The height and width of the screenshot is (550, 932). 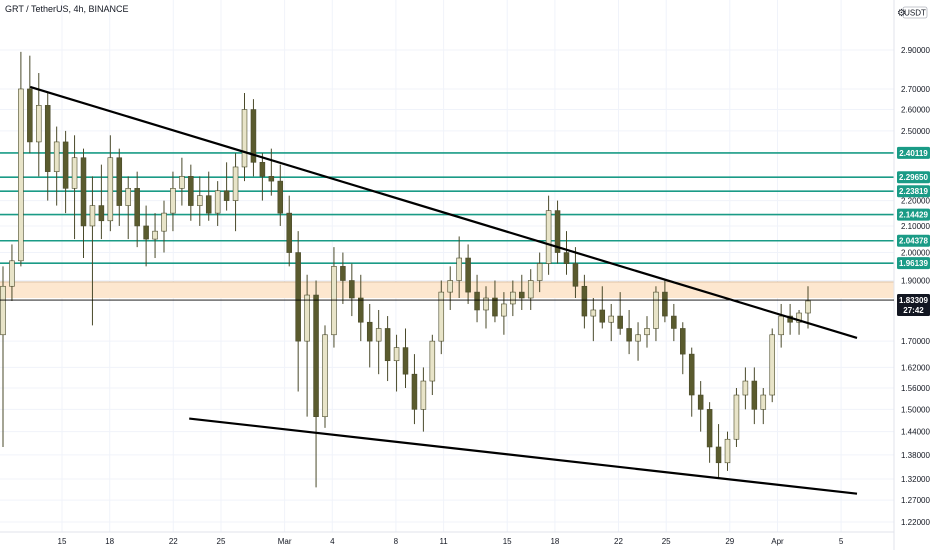 I want to click on time-tick-label: Apr, so click(x=777, y=541).